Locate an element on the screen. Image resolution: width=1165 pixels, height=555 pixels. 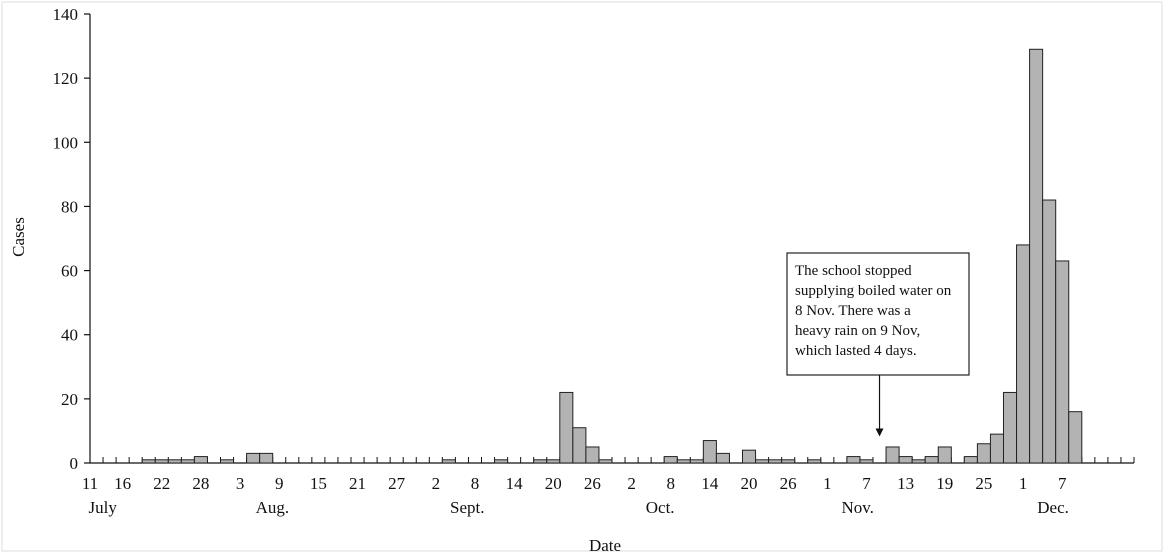
y-tick-label: 120 is located at coordinates (66, 78).